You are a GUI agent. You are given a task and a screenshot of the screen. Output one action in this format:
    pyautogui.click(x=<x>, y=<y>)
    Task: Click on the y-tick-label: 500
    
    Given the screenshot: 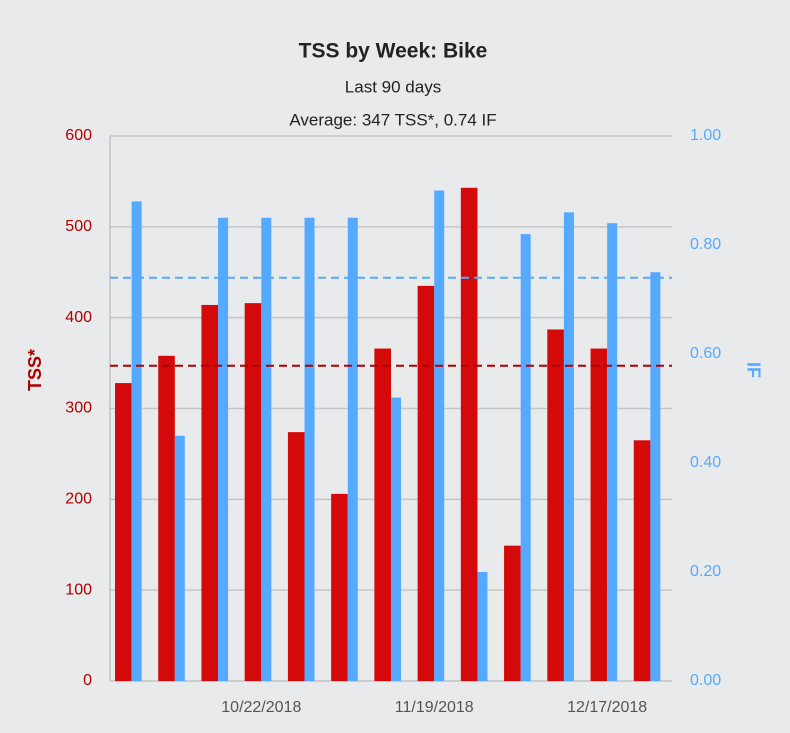 What is the action you would take?
    pyautogui.click(x=78, y=226)
    